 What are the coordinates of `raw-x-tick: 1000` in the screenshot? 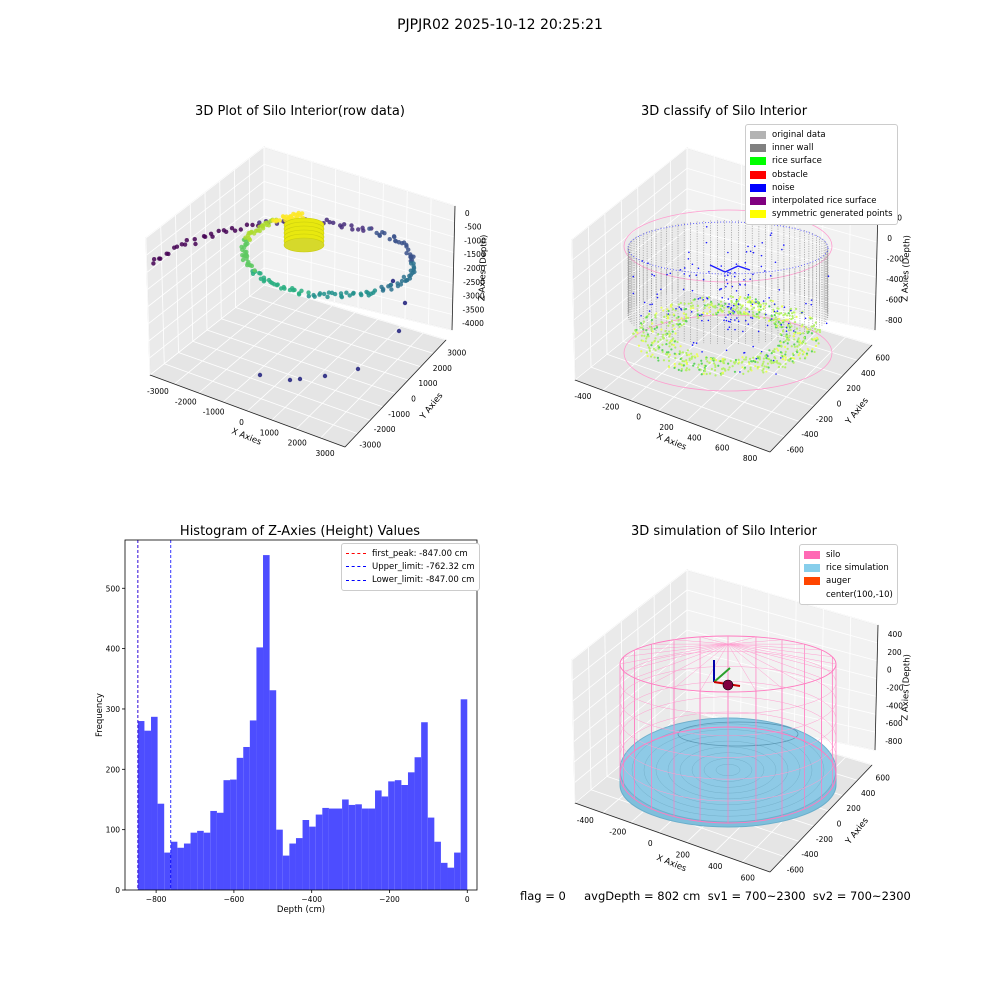 It's located at (269, 432).